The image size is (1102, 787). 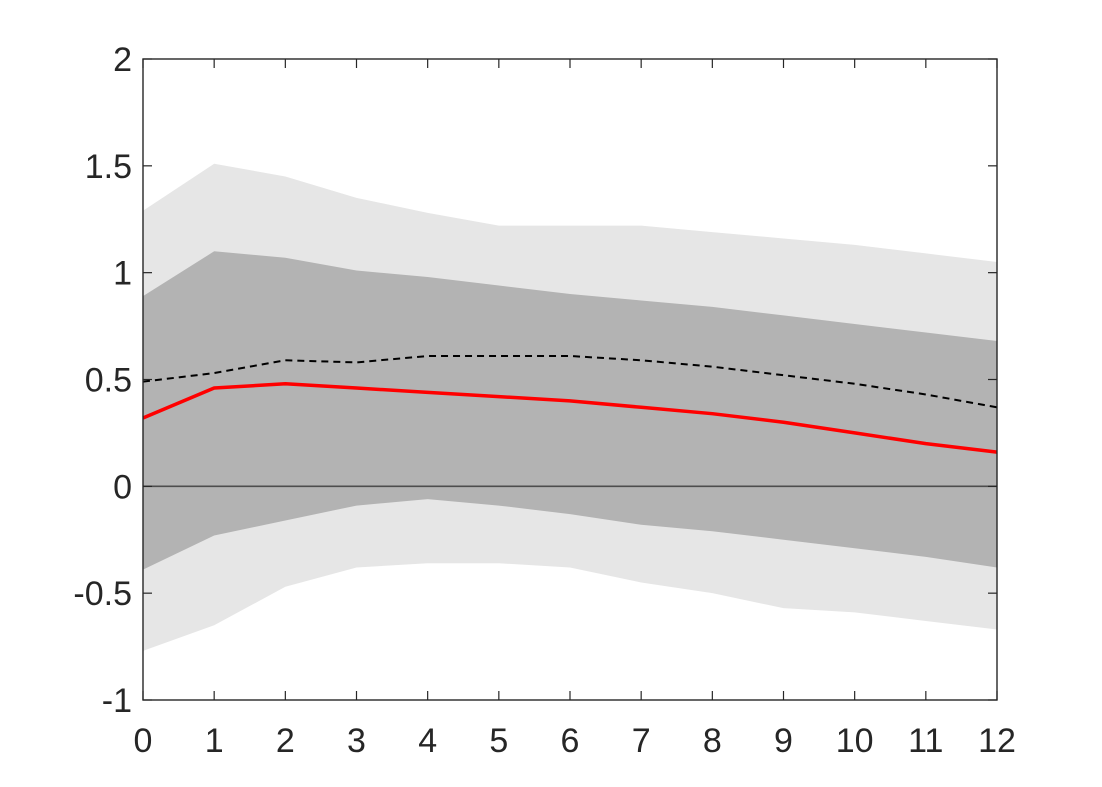 What do you see at coordinates (427, 741) in the screenshot?
I see `x-tick-label: 4` at bounding box center [427, 741].